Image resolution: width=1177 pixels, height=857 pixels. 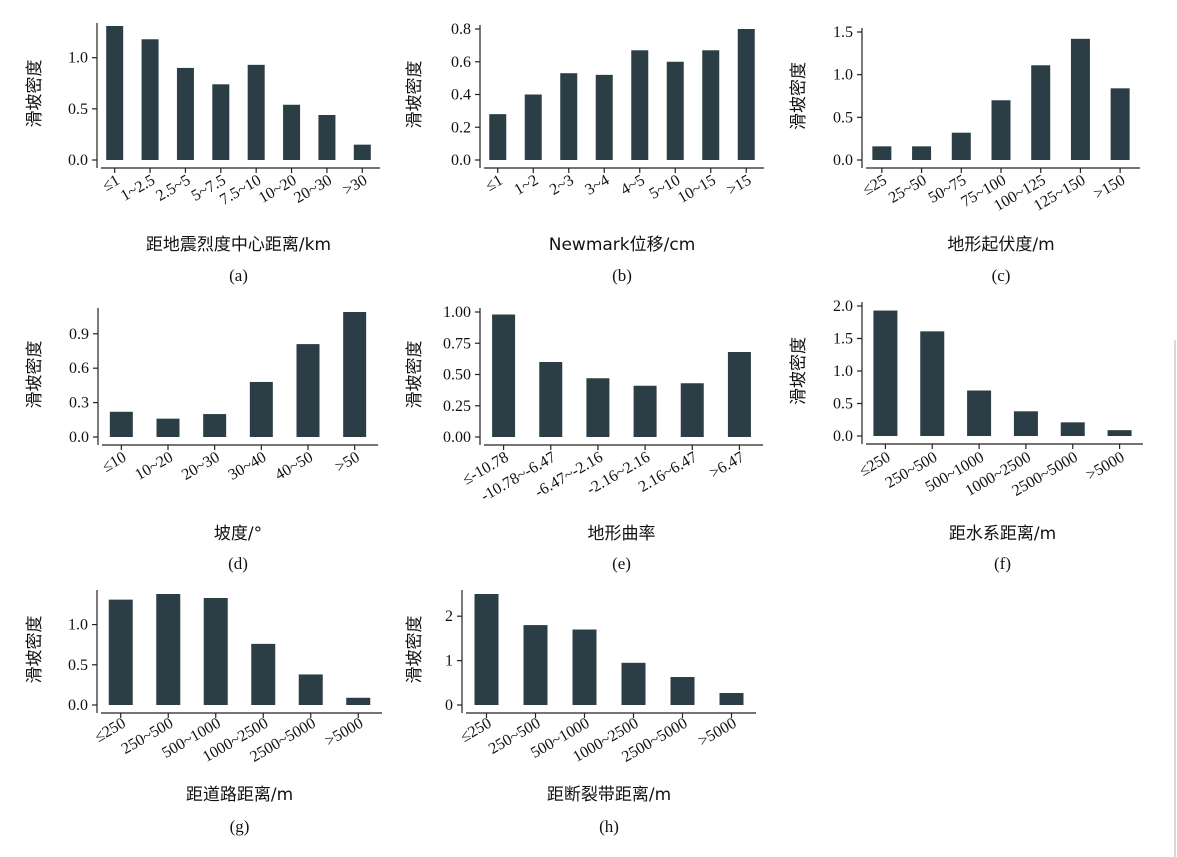 I want to click on x-tick-label: >150, so click(x=1109, y=187).